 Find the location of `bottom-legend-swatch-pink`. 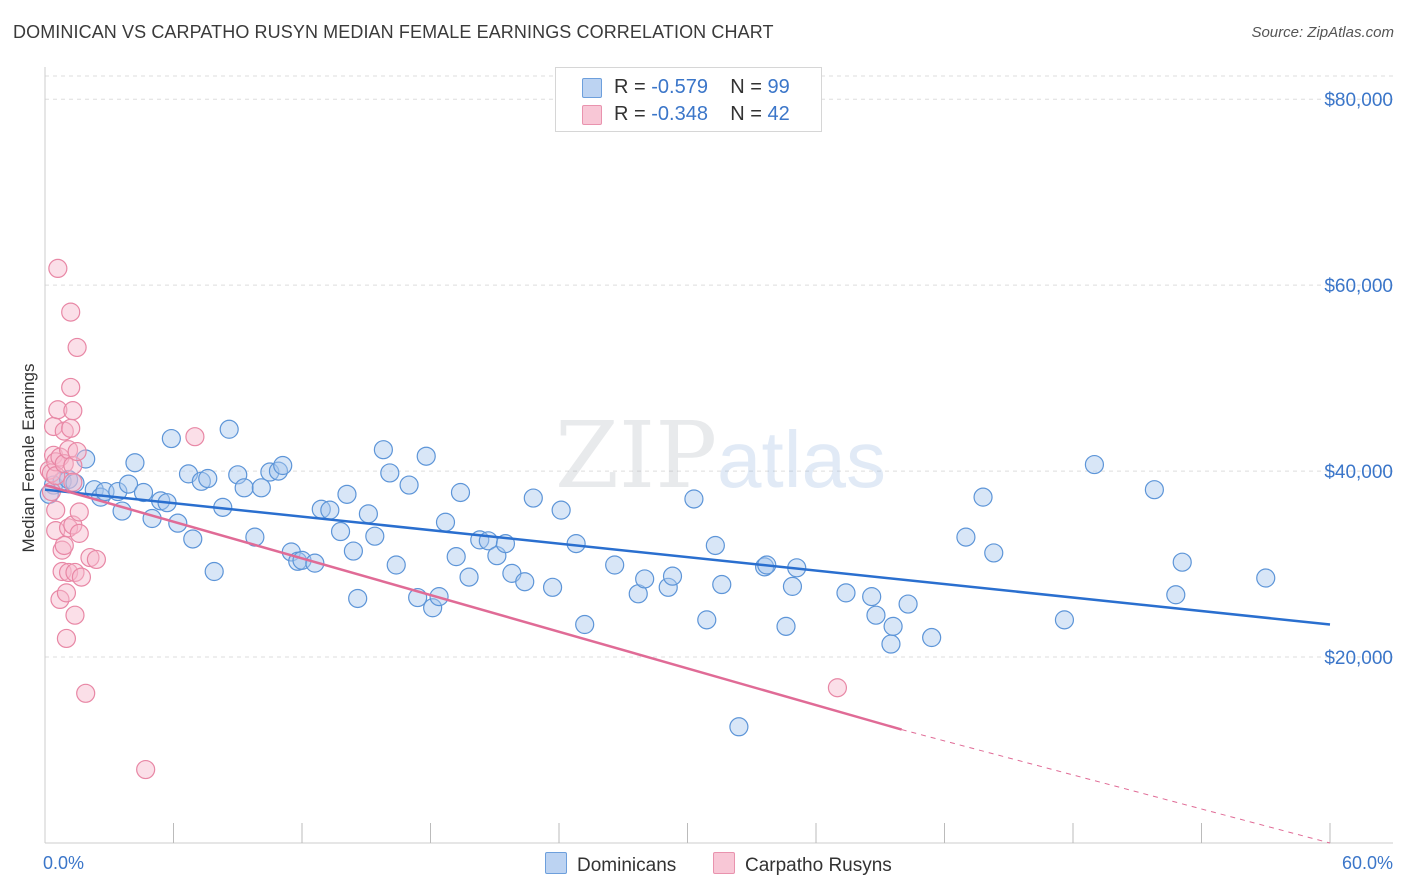

bottom-legend-swatch-pink is located at coordinates (724, 863).